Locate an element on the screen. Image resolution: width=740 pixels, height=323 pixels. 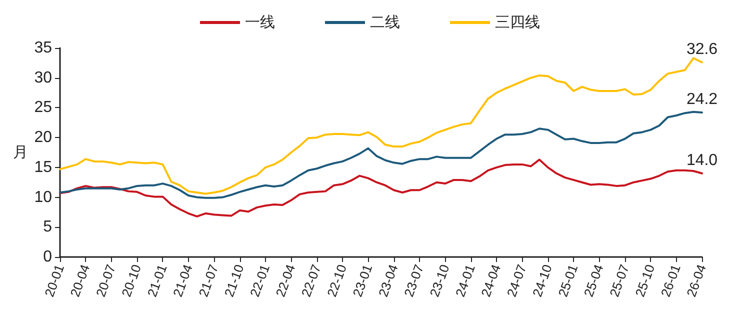
data-label: 32.6 is located at coordinates (702, 49).